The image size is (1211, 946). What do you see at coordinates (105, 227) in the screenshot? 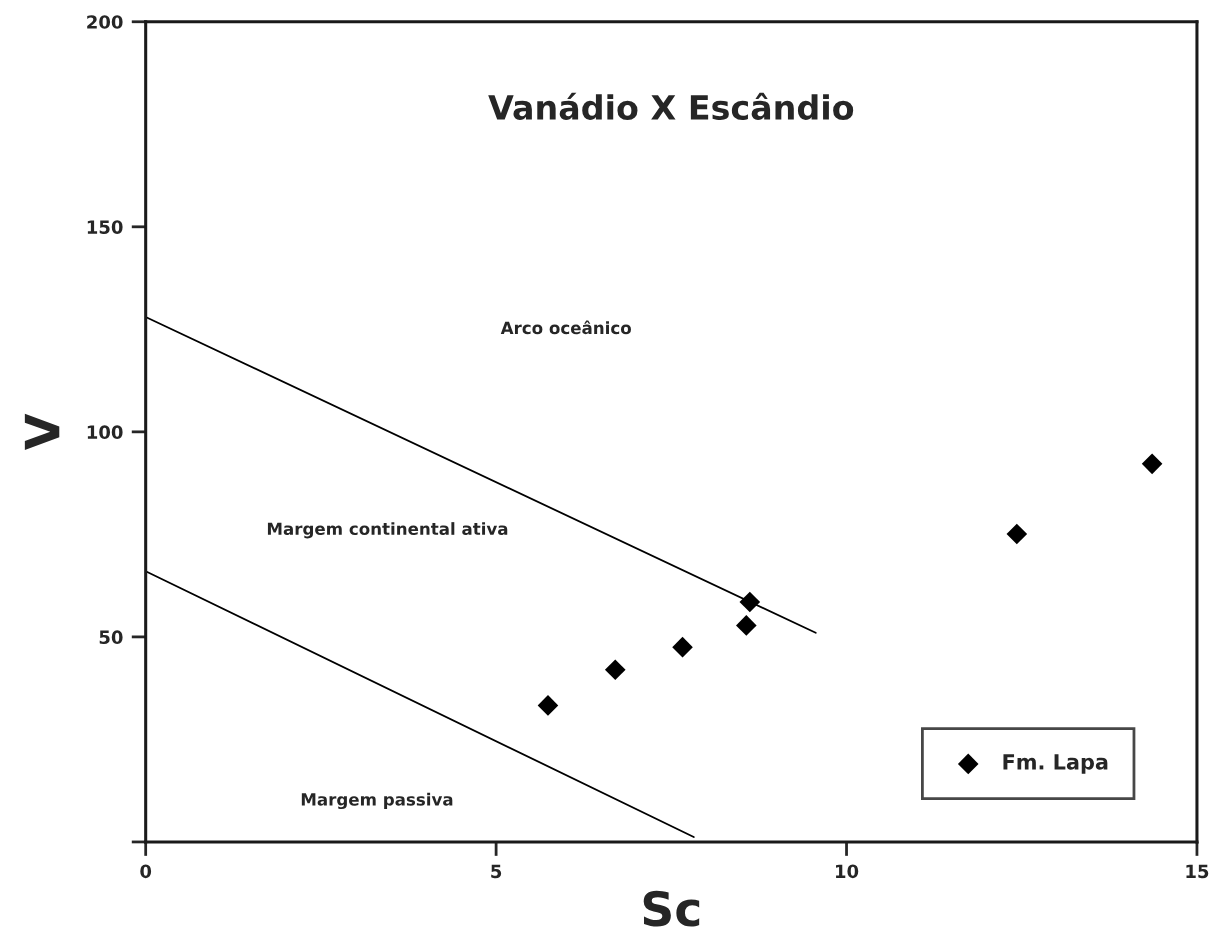
I see `y-tick-label: 150` at bounding box center [105, 227].